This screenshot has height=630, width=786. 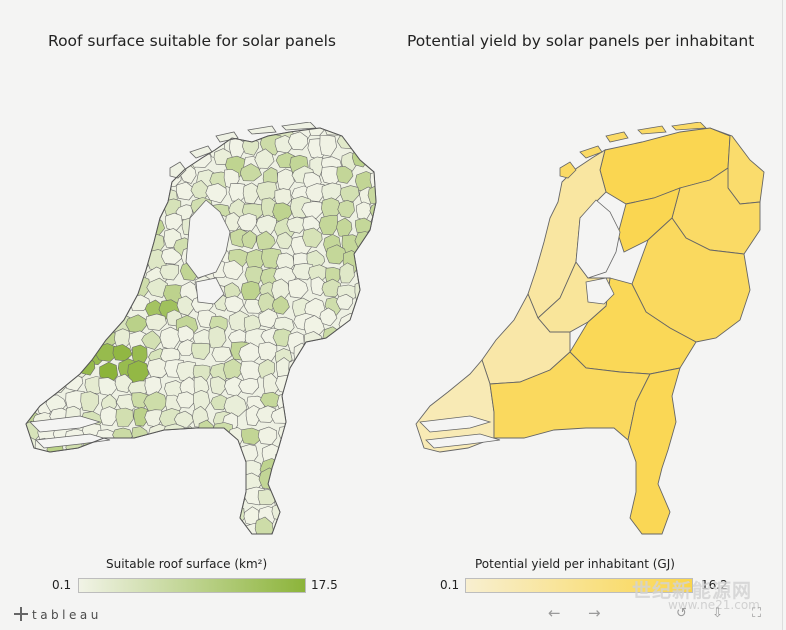 What do you see at coordinates (450, 585) in the screenshot?
I see `right-legend-min: 0.1` at bounding box center [450, 585].